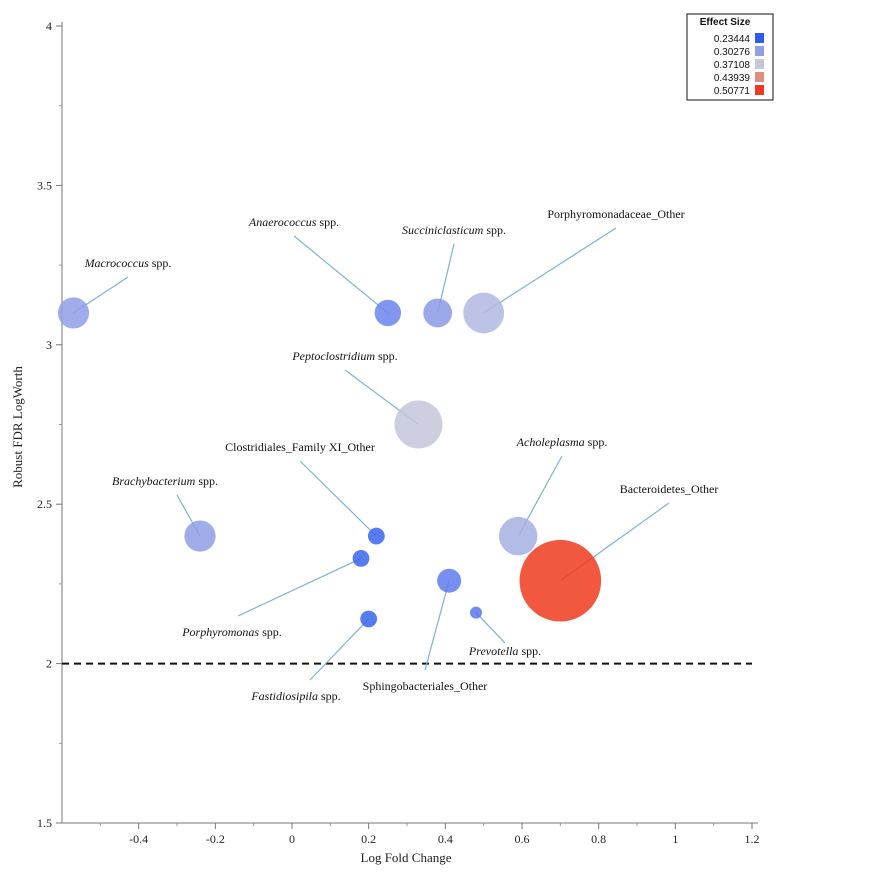  Describe the element at coordinates (562, 442) in the screenshot. I see `label-acholeplasma: Acholeplasma spp.` at that location.